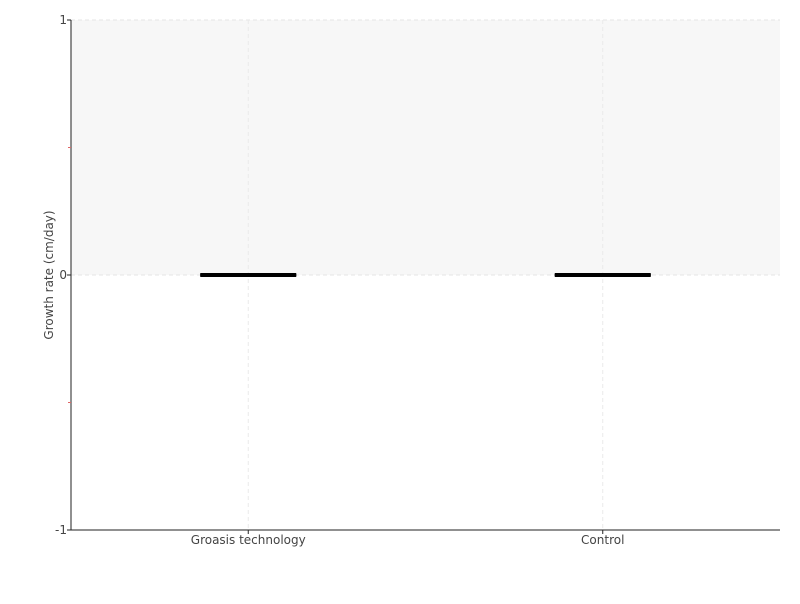 Image resolution: width=800 pixels, height=604 pixels. I want to click on y-axis-label: Growth rate (cm/day), so click(49, 274).